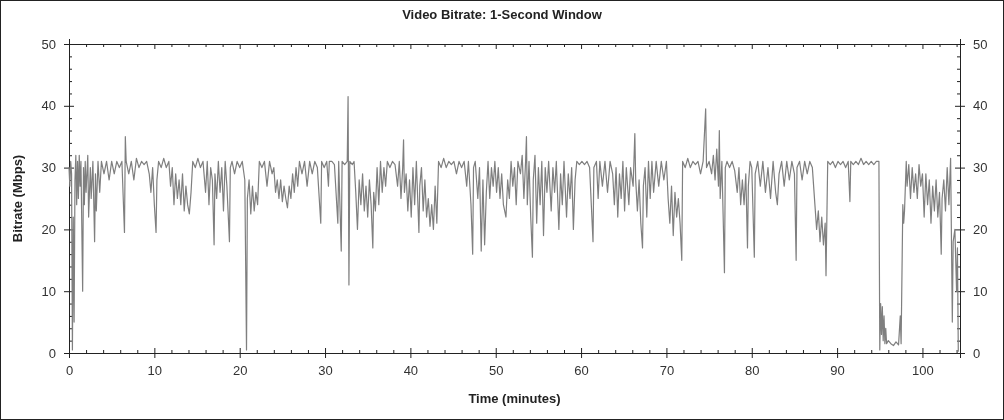  Describe the element at coordinates (411, 371) in the screenshot. I see `x-tick-label: 40` at that location.